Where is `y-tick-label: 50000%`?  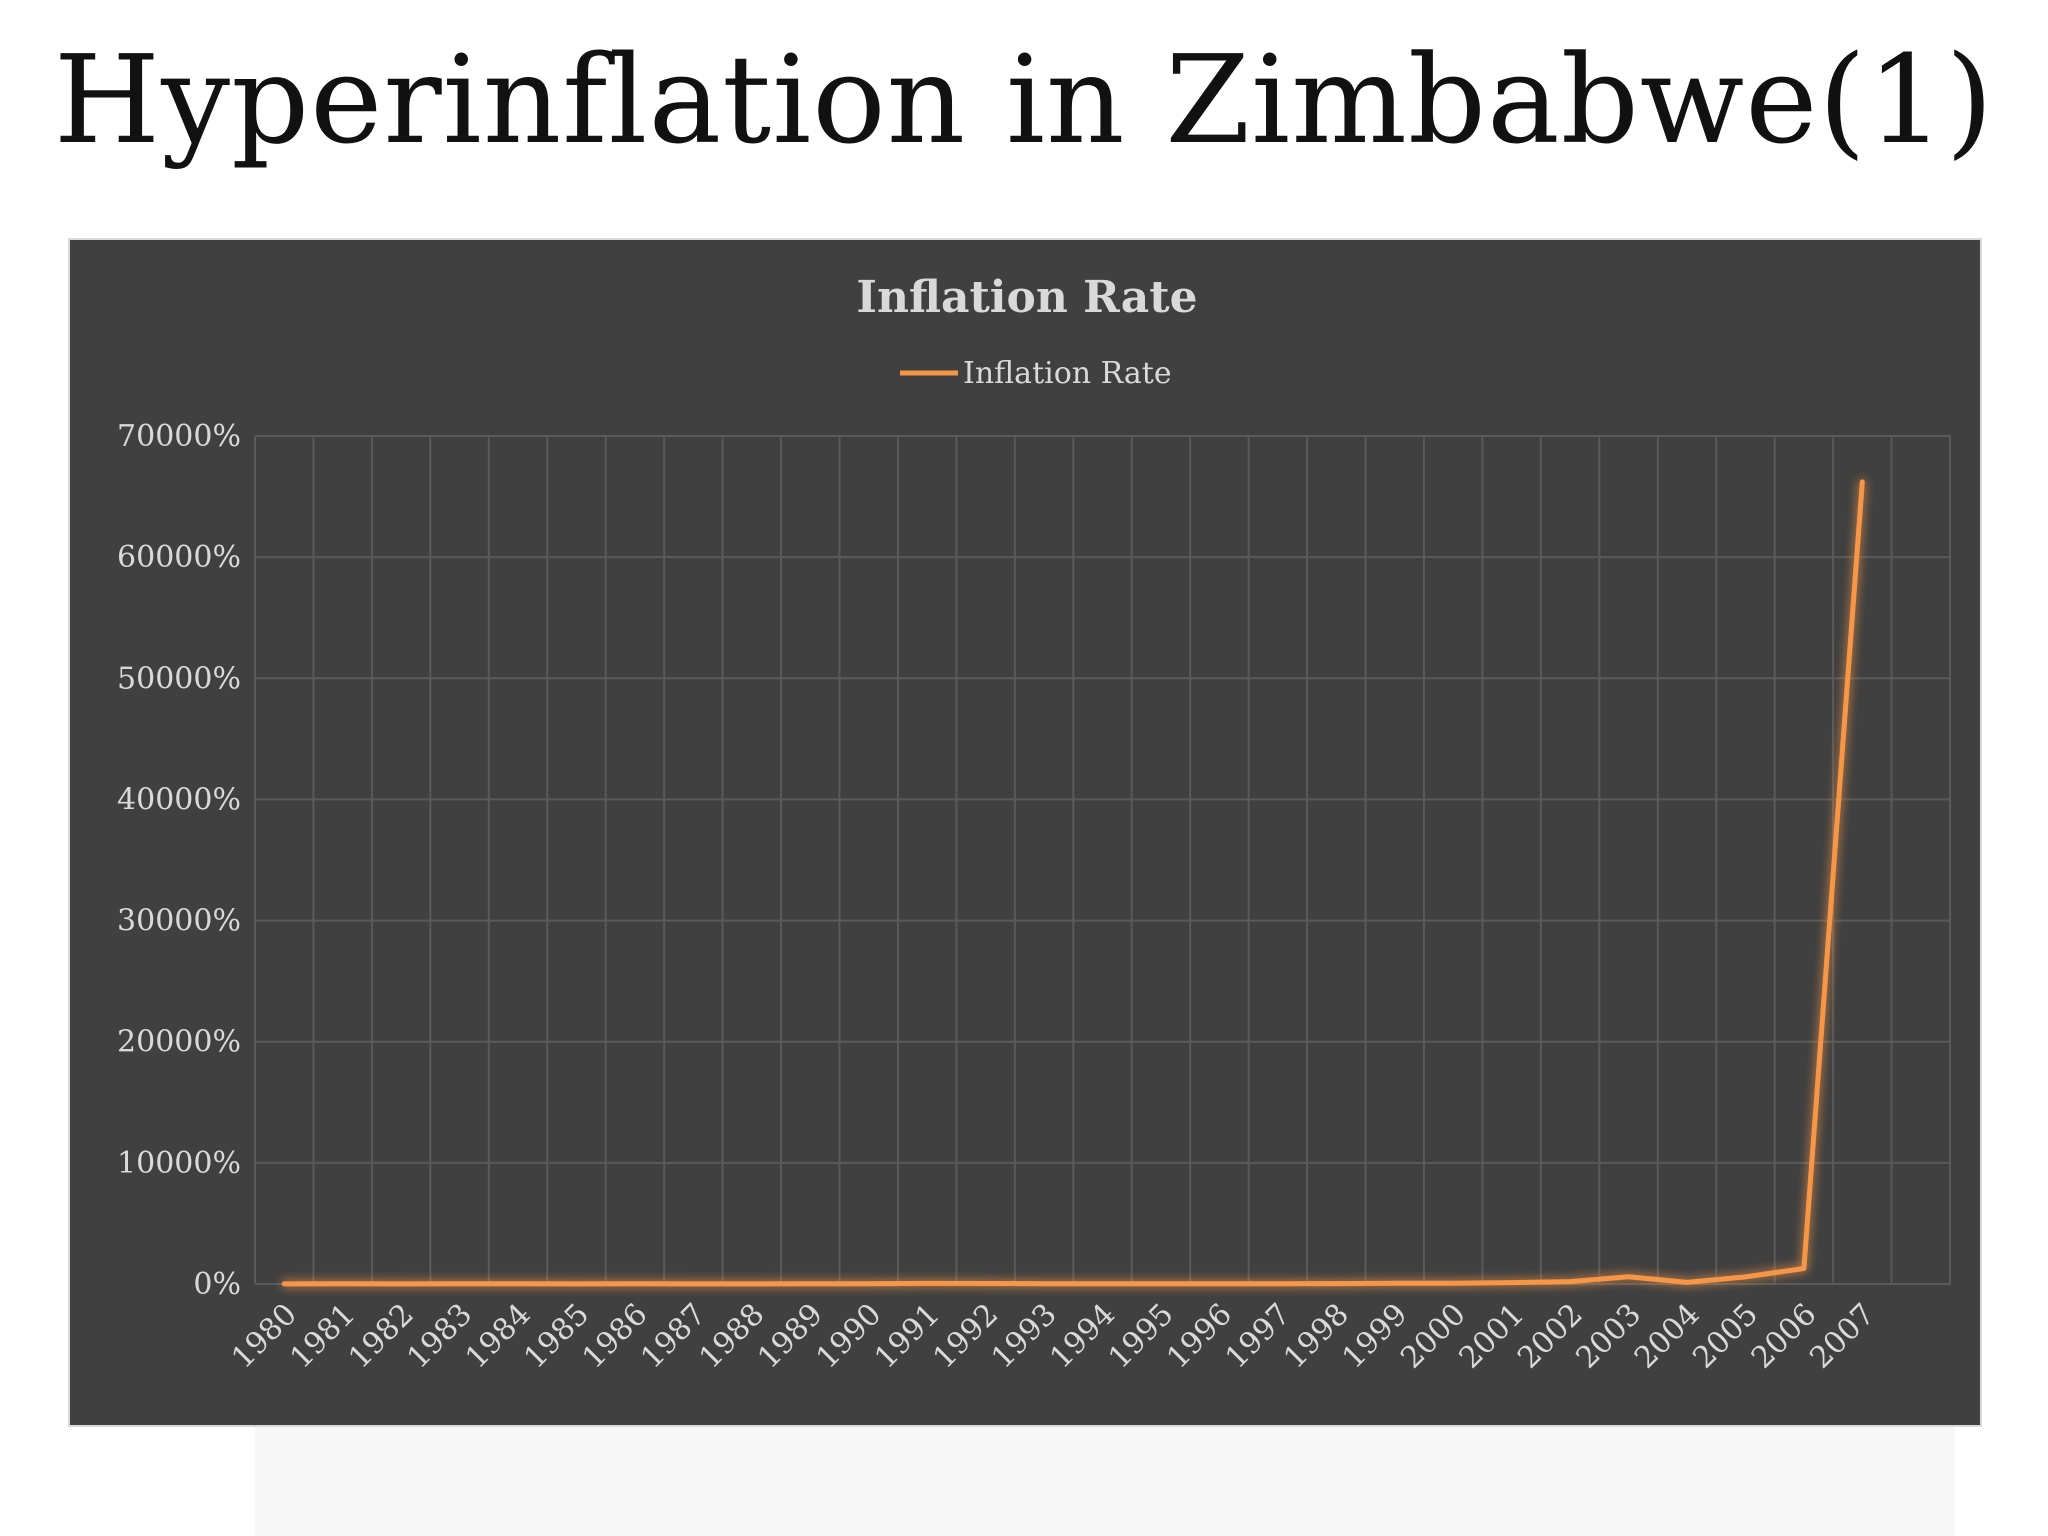 y-tick-label: 50000% is located at coordinates (179, 678).